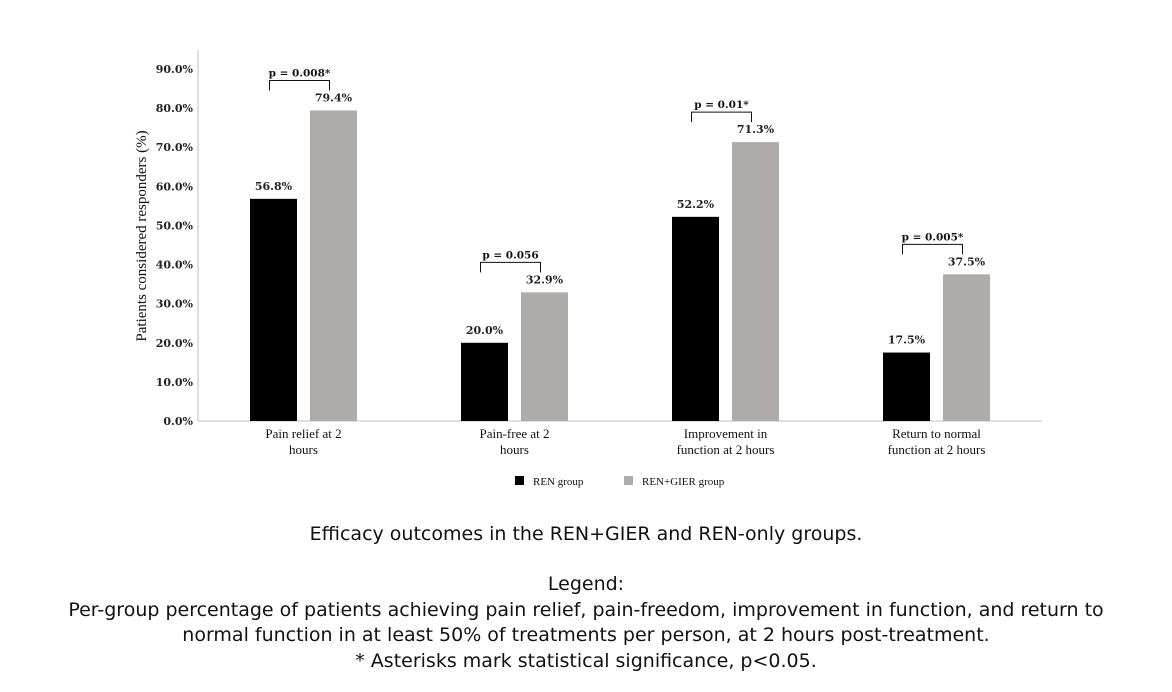  What do you see at coordinates (683, 482) in the screenshot?
I see `legend-label: REN+GIER group` at bounding box center [683, 482].